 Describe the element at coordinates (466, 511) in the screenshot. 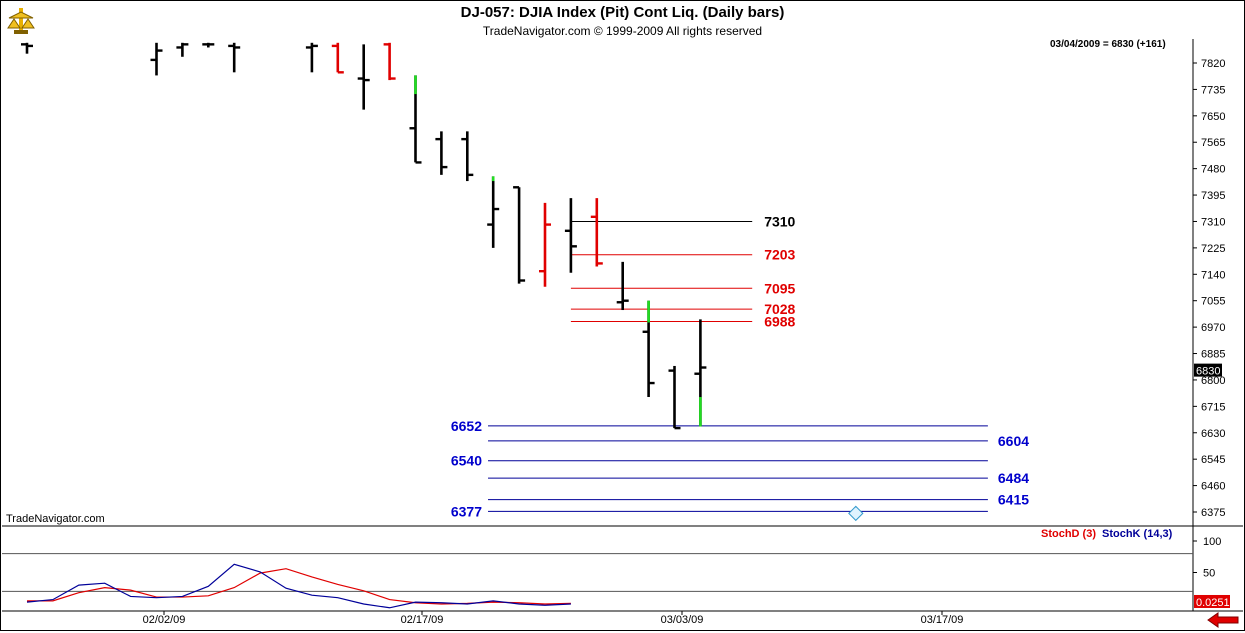

I see `level-label-lower: 6377` at that location.